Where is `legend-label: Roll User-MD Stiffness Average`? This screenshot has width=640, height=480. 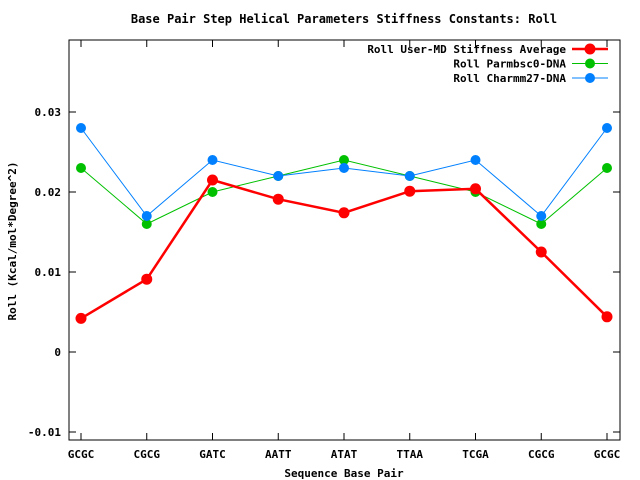
legend-label: Roll User-MD Stiffness Average is located at coordinates (466, 49).